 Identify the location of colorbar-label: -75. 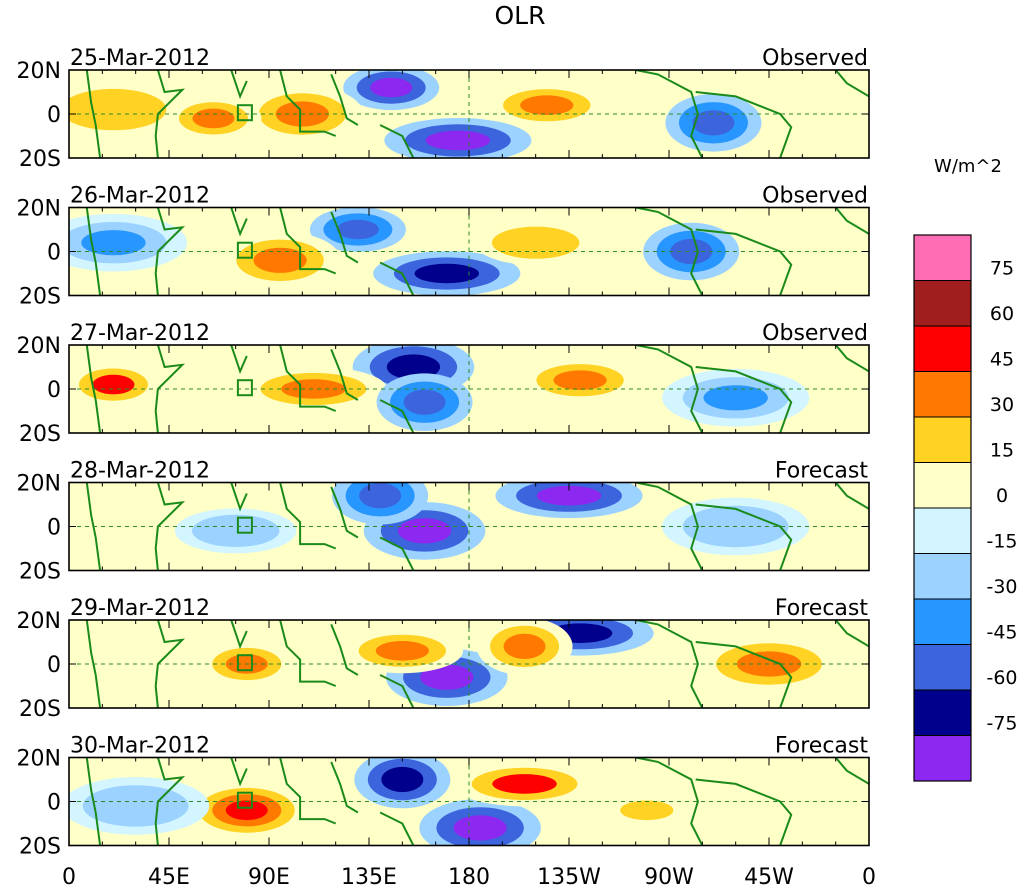
(1001, 724).